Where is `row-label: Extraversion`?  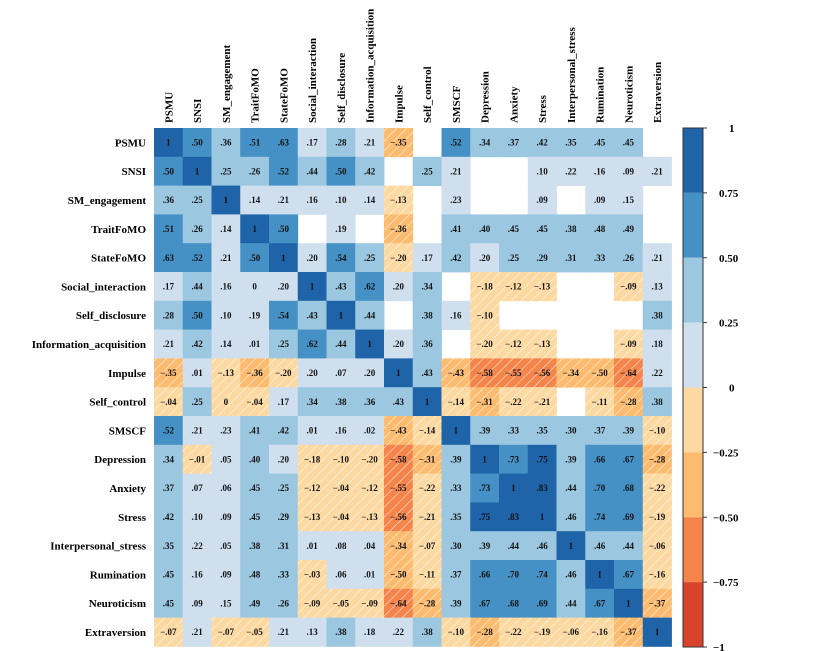
row-label: Extraversion is located at coordinates (115, 633).